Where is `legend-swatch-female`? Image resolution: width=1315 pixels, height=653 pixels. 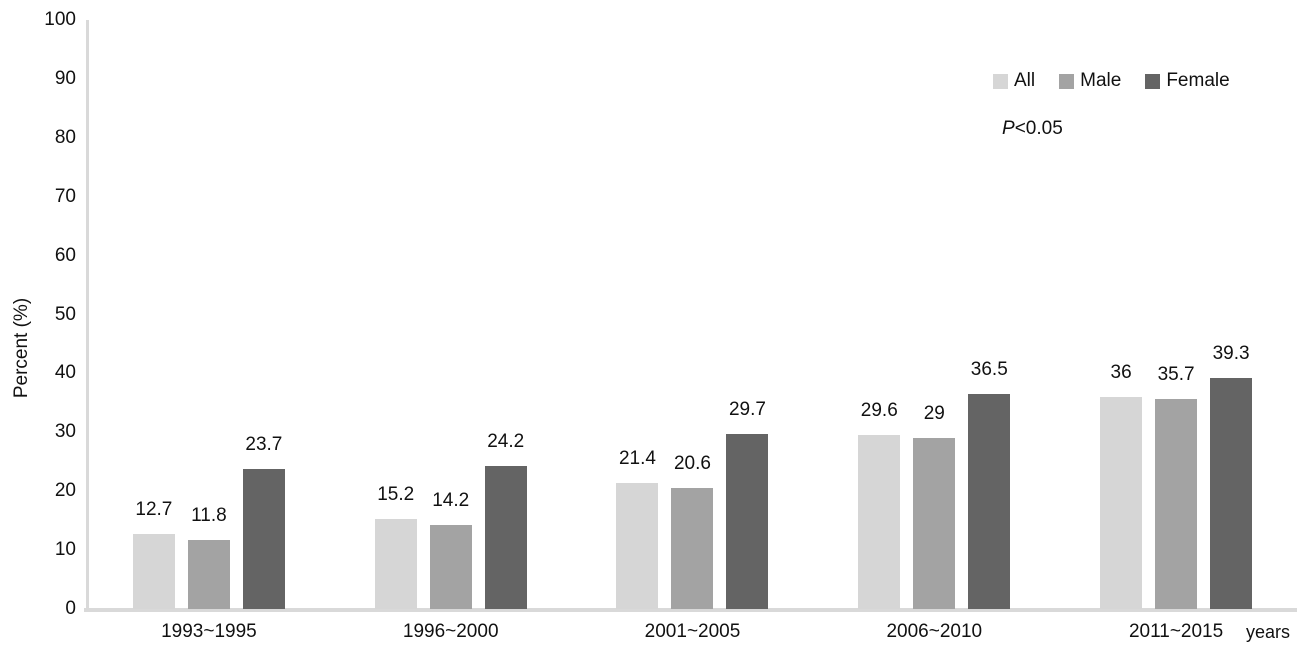 legend-swatch-female is located at coordinates (1153, 81).